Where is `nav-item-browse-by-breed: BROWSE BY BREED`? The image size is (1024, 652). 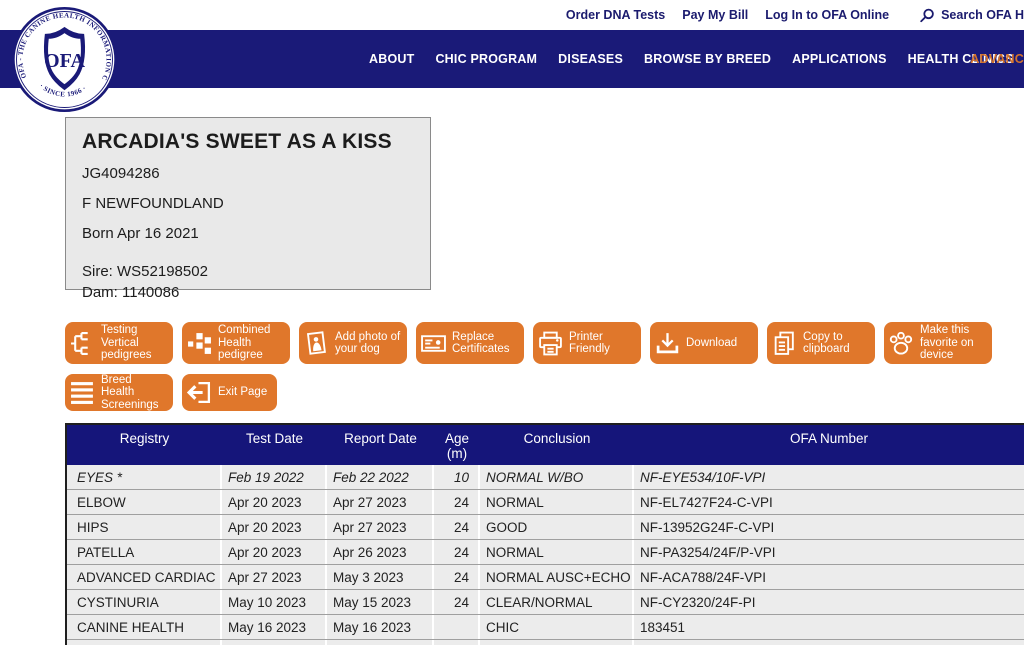 nav-item-browse-by-breed: BROWSE BY BREED is located at coordinates (708, 59).